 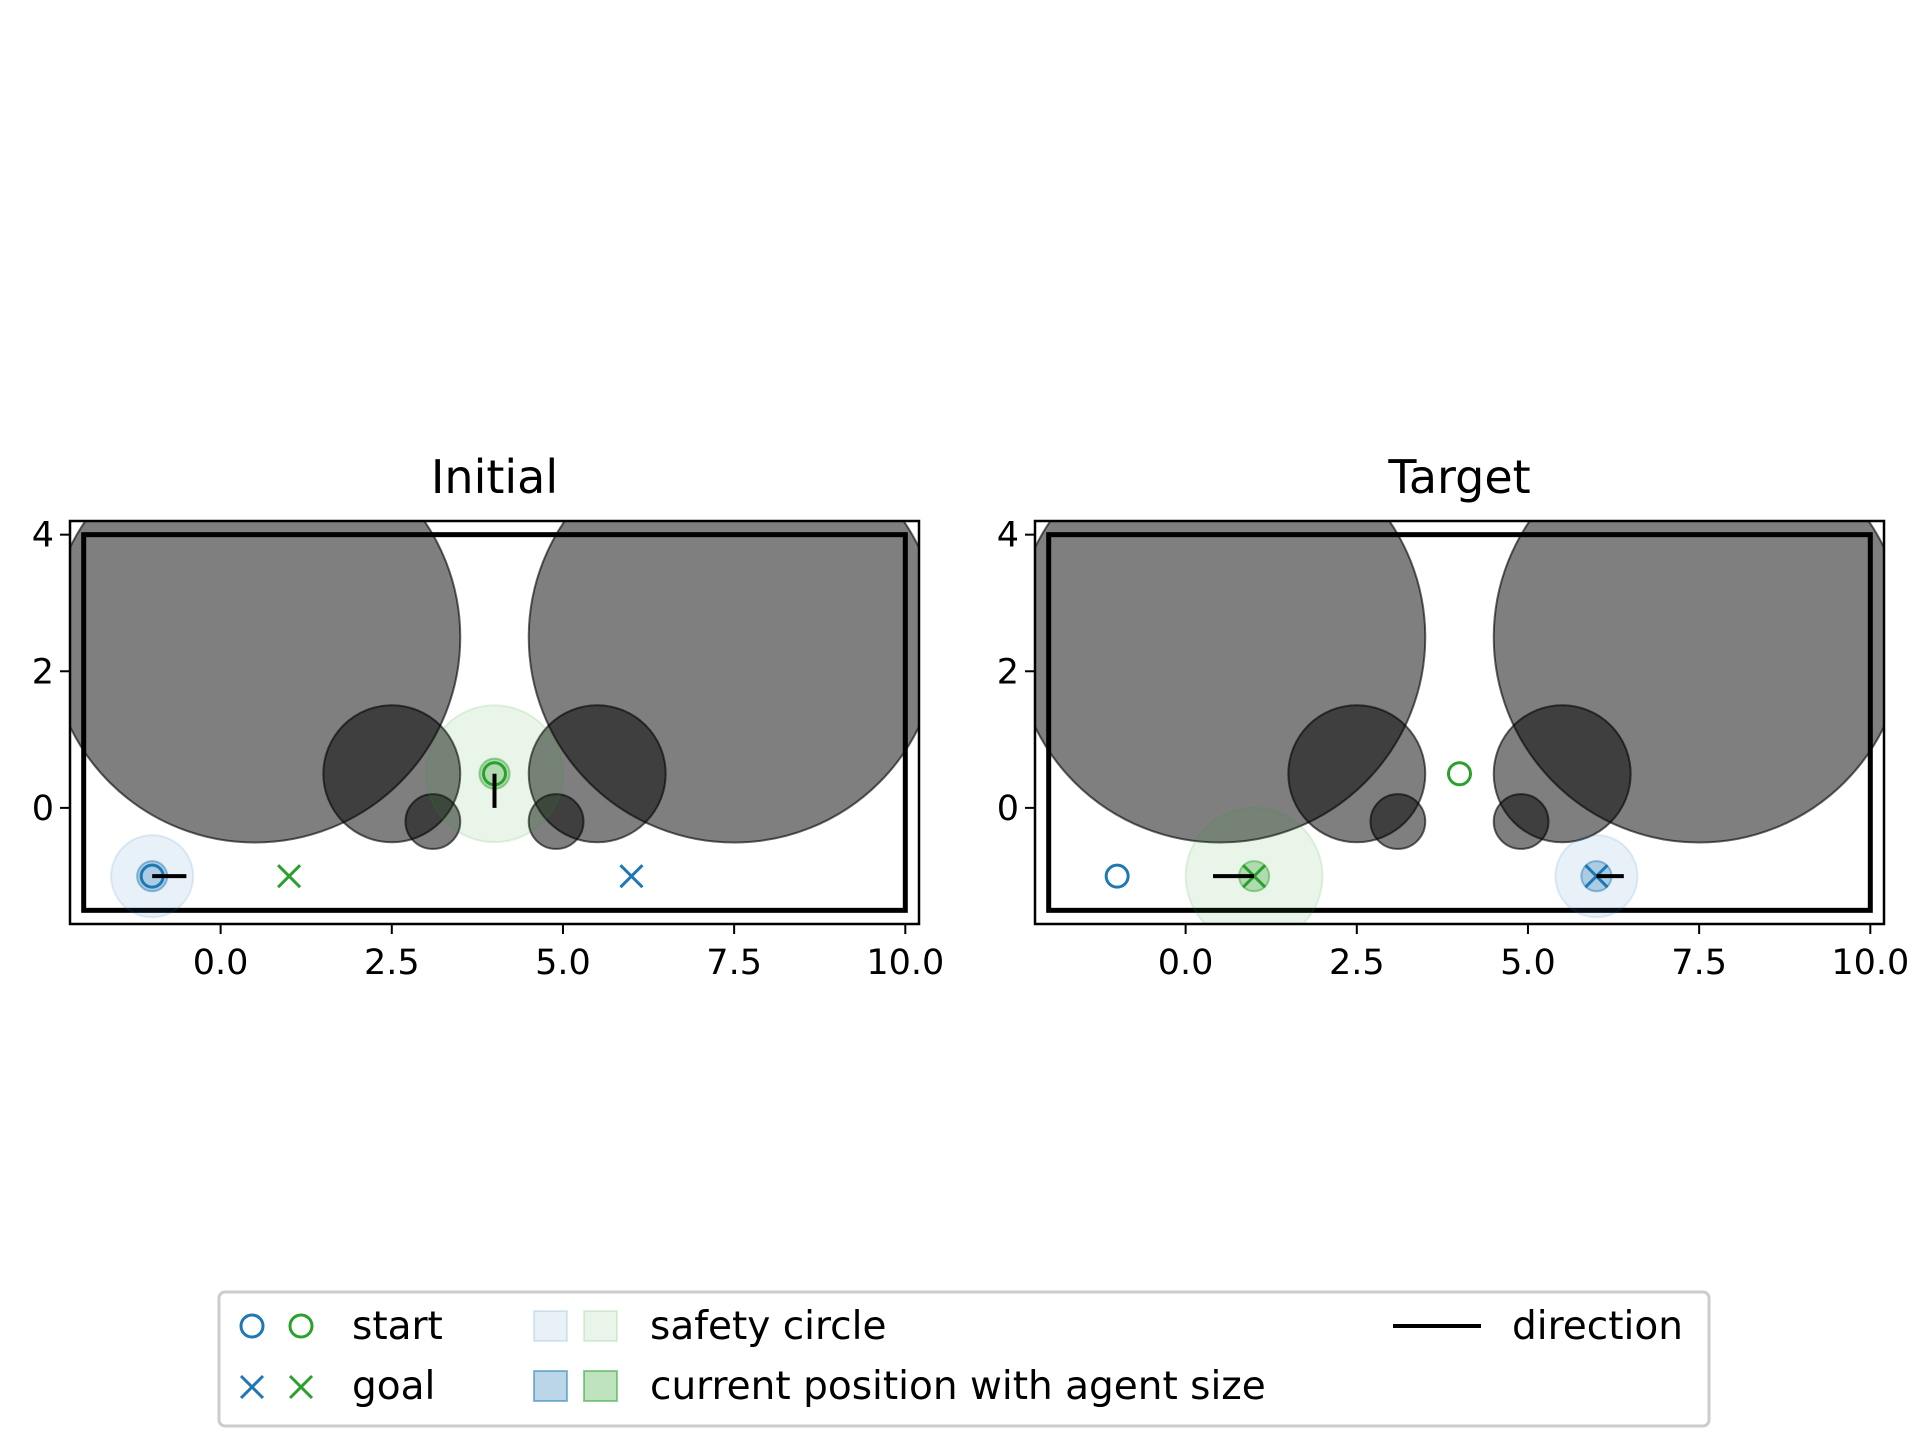 What do you see at coordinates (768, 1326) in the screenshot?
I see `legend-safety-label: safety circle` at bounding box center [768, 1326].